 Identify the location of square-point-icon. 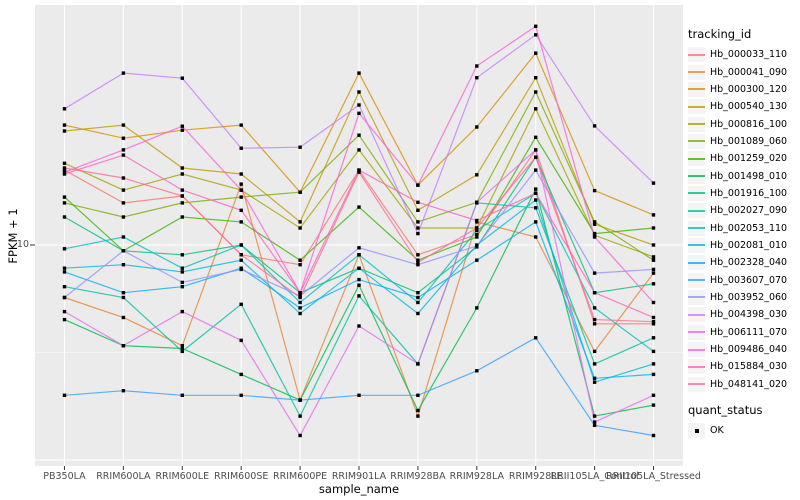
(696, 430).